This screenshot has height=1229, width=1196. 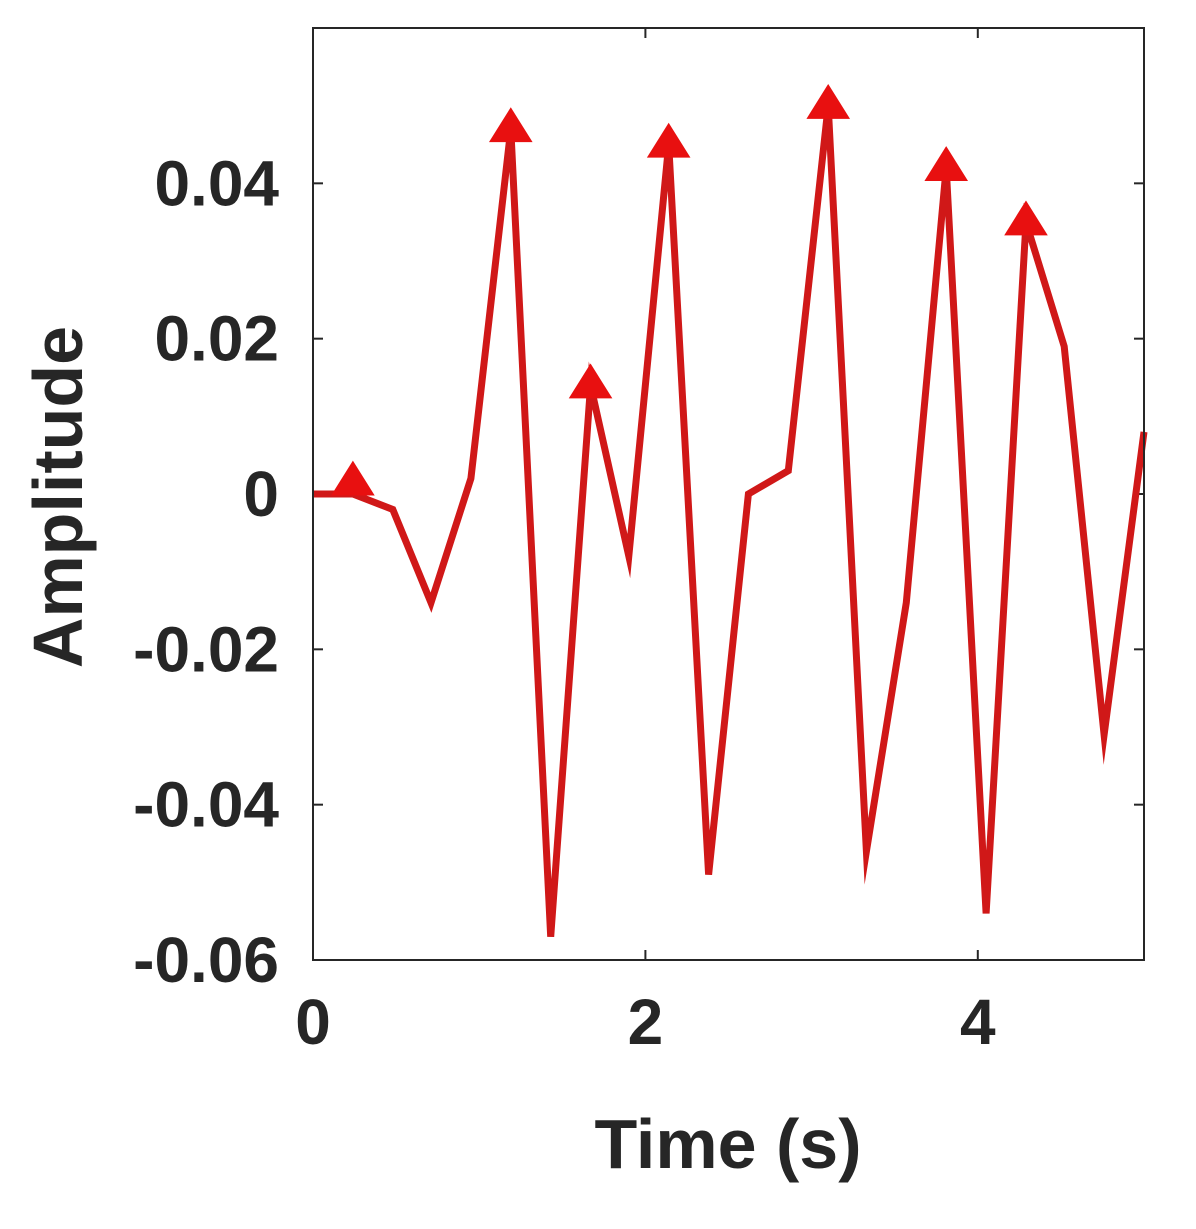 I want to click on y-axis-label: Amplitude, so click(x=58, y=497).